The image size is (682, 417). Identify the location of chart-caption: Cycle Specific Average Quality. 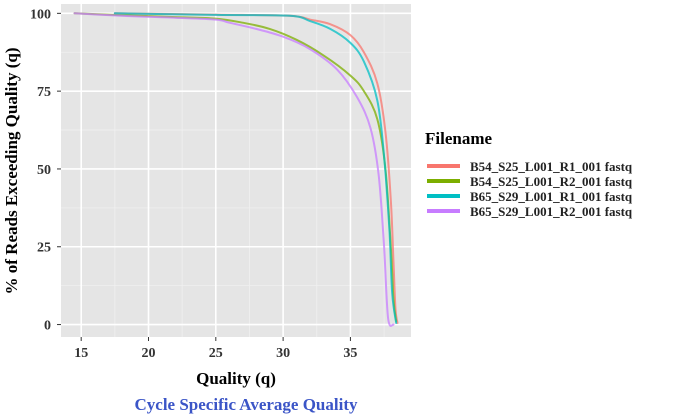
(246, 404).